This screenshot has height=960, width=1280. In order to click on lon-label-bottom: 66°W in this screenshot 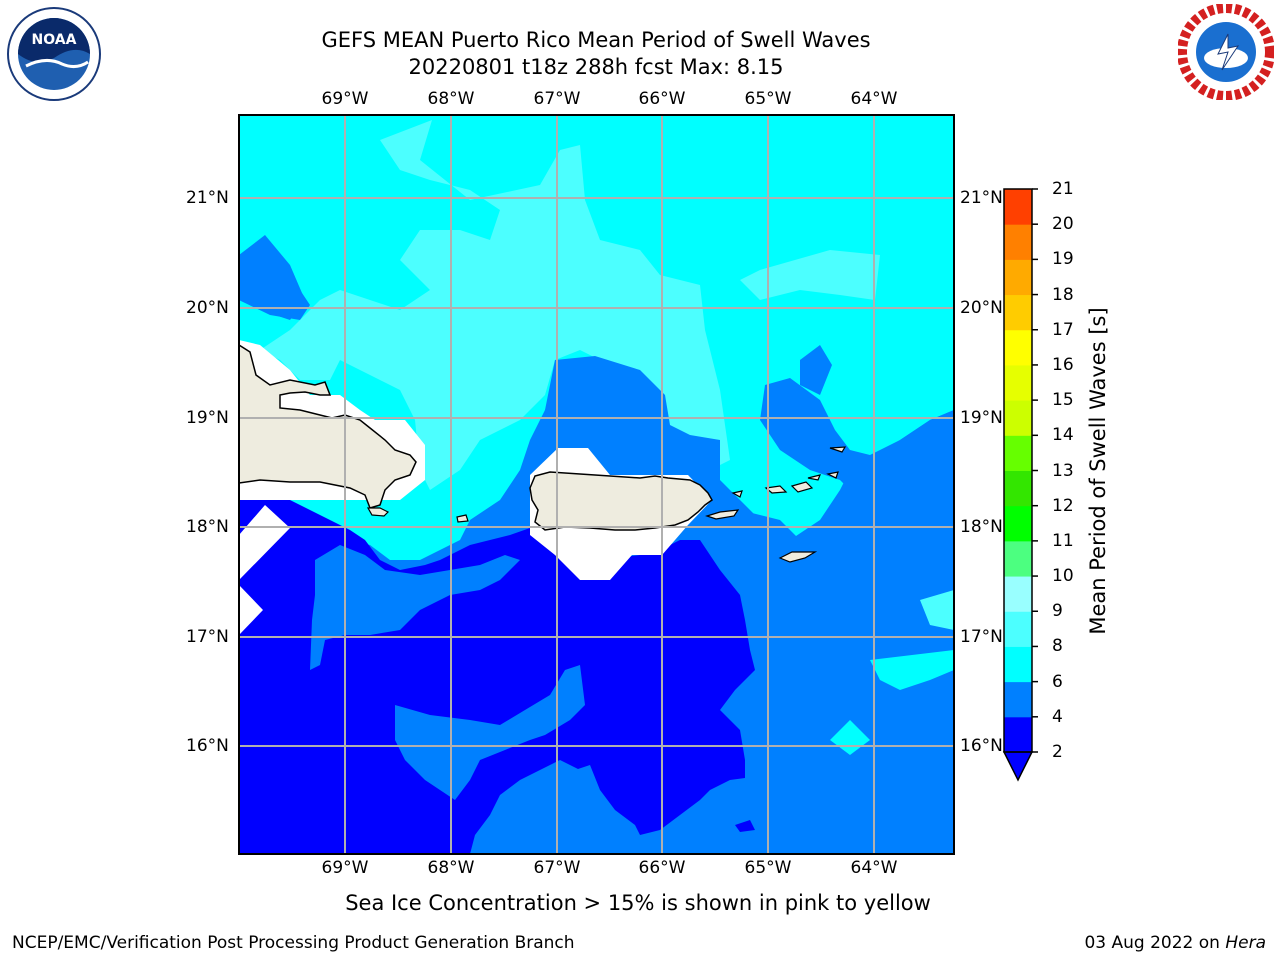, I will do `click(662, 868)`.